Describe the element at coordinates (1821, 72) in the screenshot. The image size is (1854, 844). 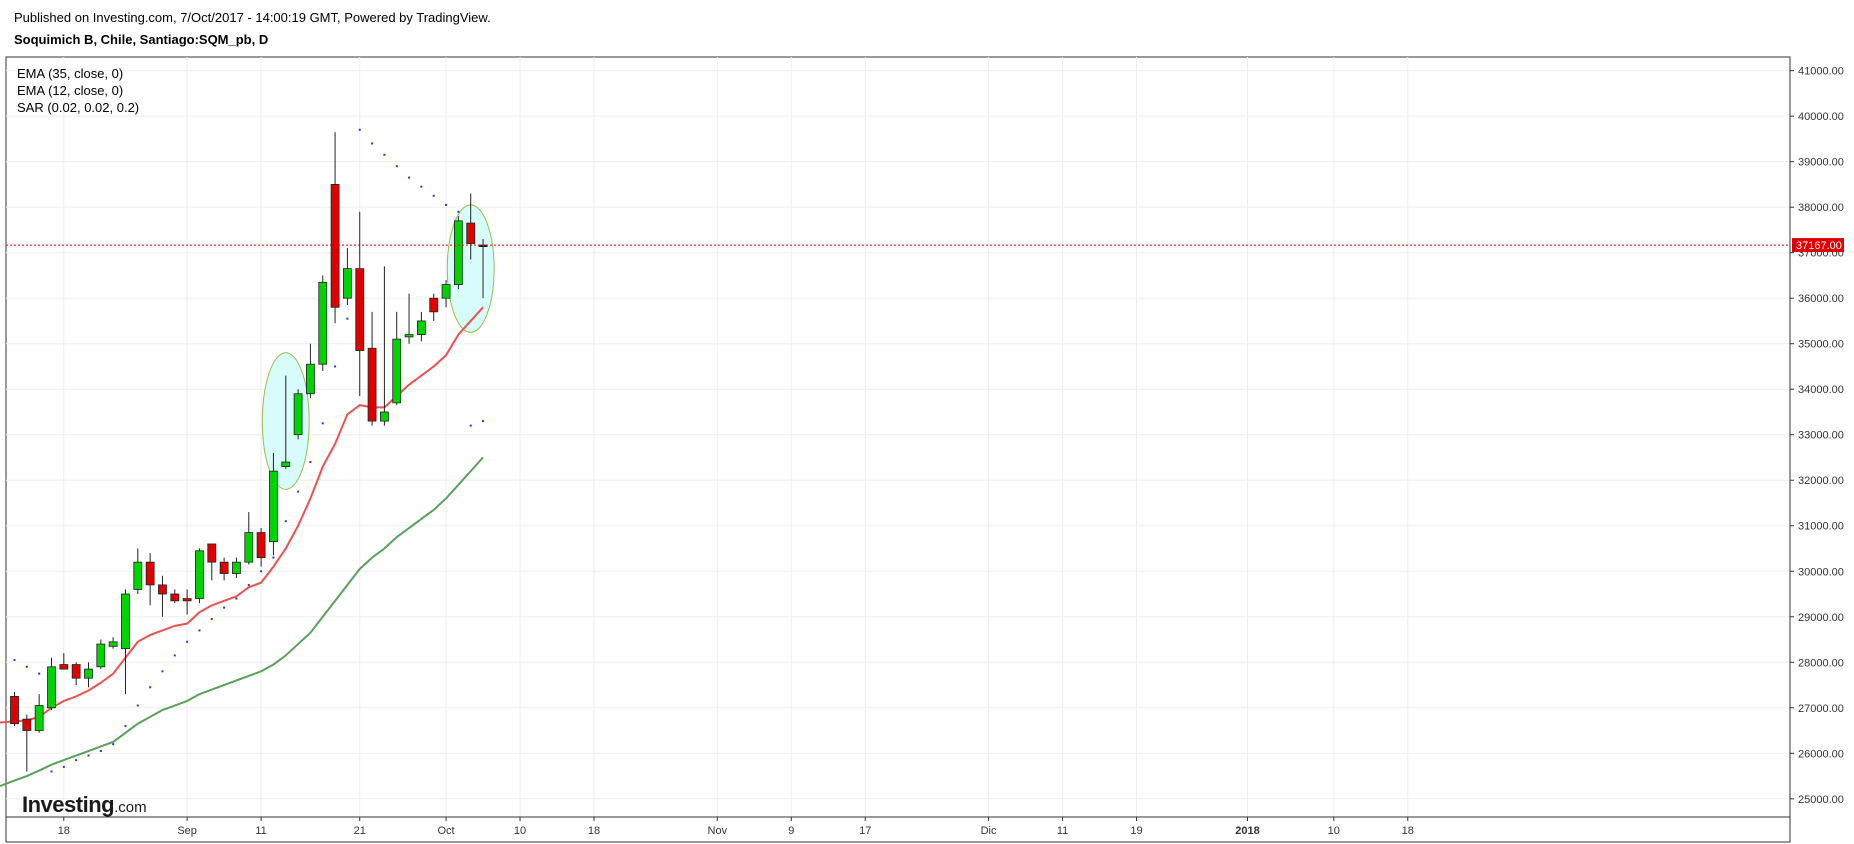
I see `y-tick-label: 41000.00` at that location.